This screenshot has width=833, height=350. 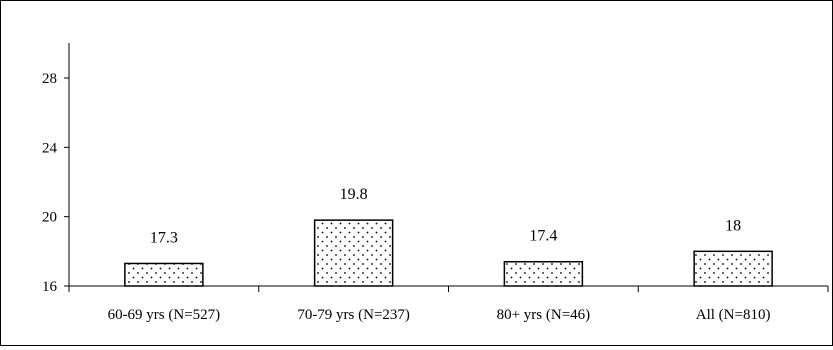 What do you see at coordinates (543, 236) in the screenshot?
I see `data-label: 17.4` at bounding box center [543, 236].